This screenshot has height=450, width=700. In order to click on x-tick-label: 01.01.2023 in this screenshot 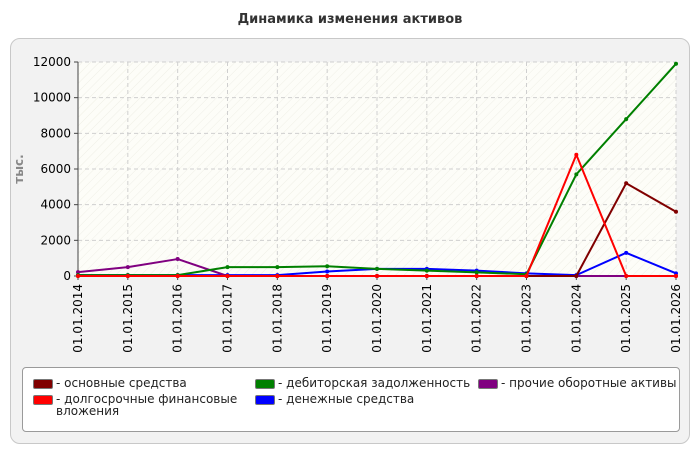, I will do `click(527, 318)`.